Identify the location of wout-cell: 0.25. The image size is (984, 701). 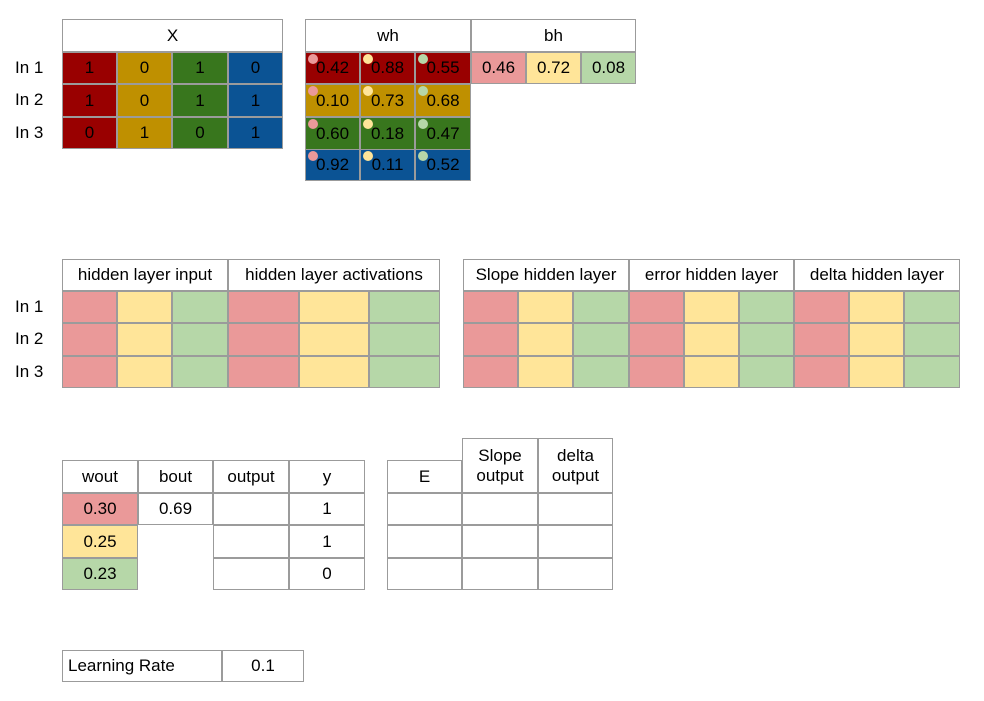
(100, 541).